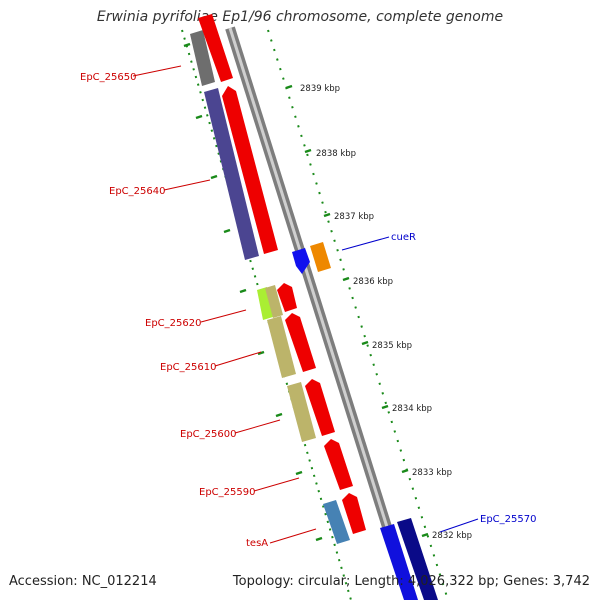 The width and height of the screenshot is (600, 600). I want to click on kbp-label: 2837 kbp, so click(354, 217).